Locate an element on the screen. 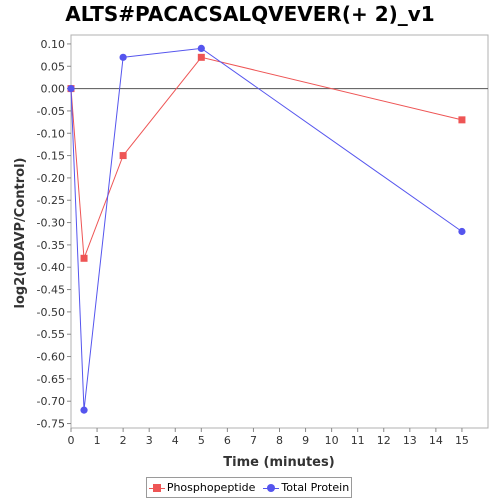 The image size is (500, 500). legend: Phosphopeptide Total Protein is located at coordinates (249, 487).